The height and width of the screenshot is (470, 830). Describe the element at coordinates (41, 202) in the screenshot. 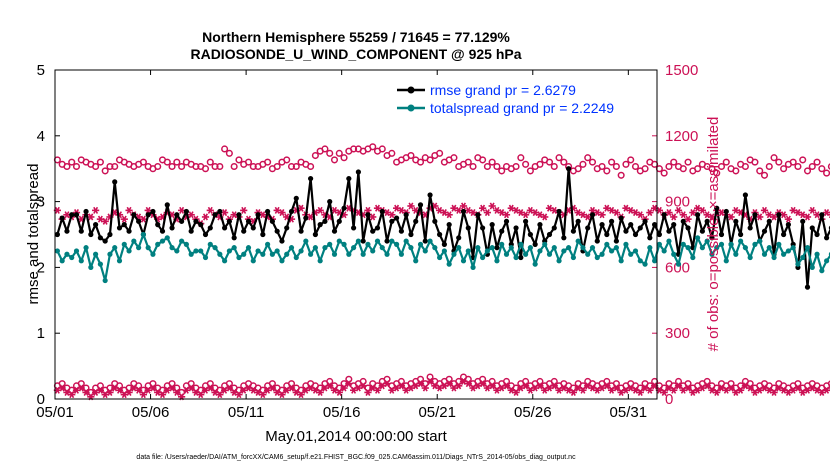

I see `y-tick-label-left: 3` at that location.